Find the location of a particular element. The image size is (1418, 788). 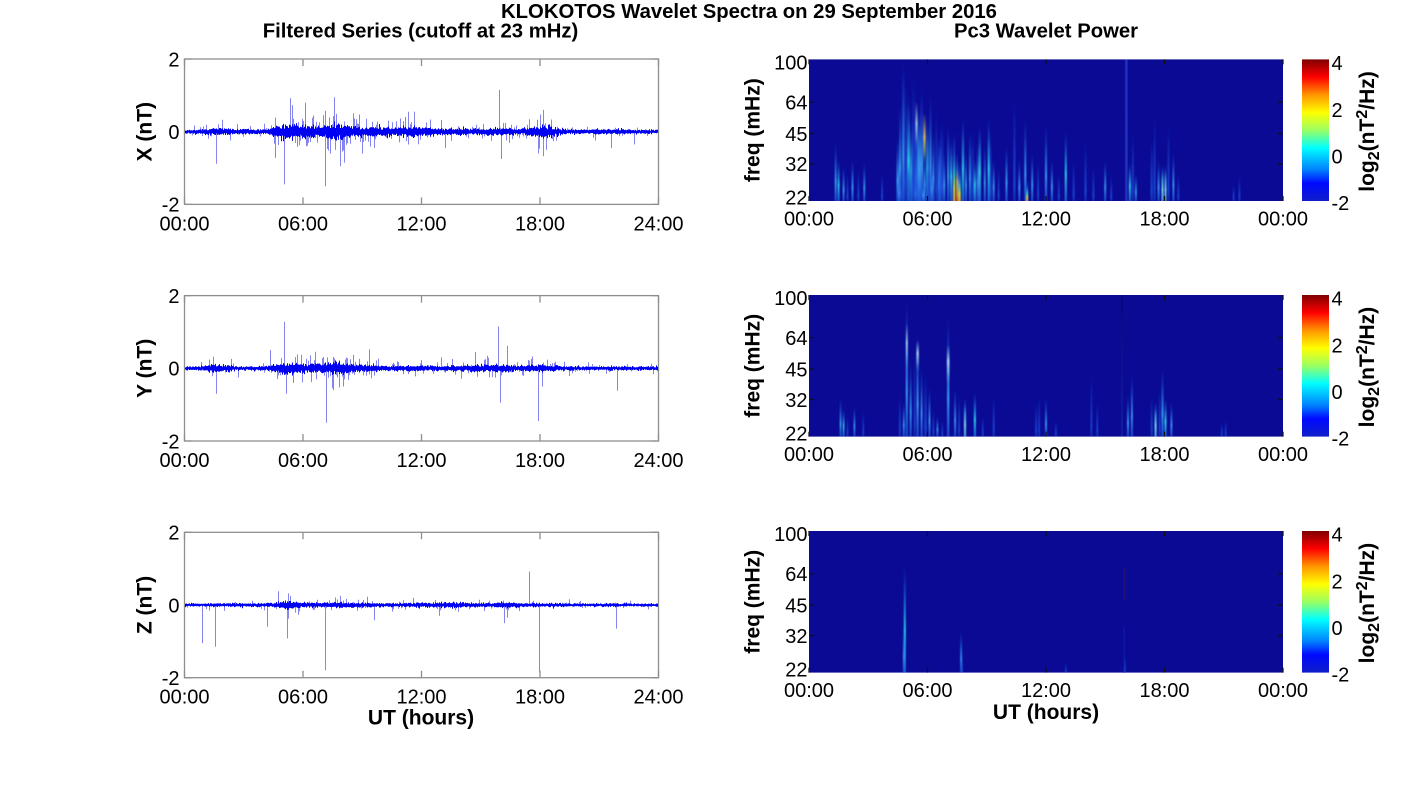

svg-text:Filtered Series (cutoff at 23: Filtered Series (cutoff at 23 mHz) is located at coordinates (421, 32).